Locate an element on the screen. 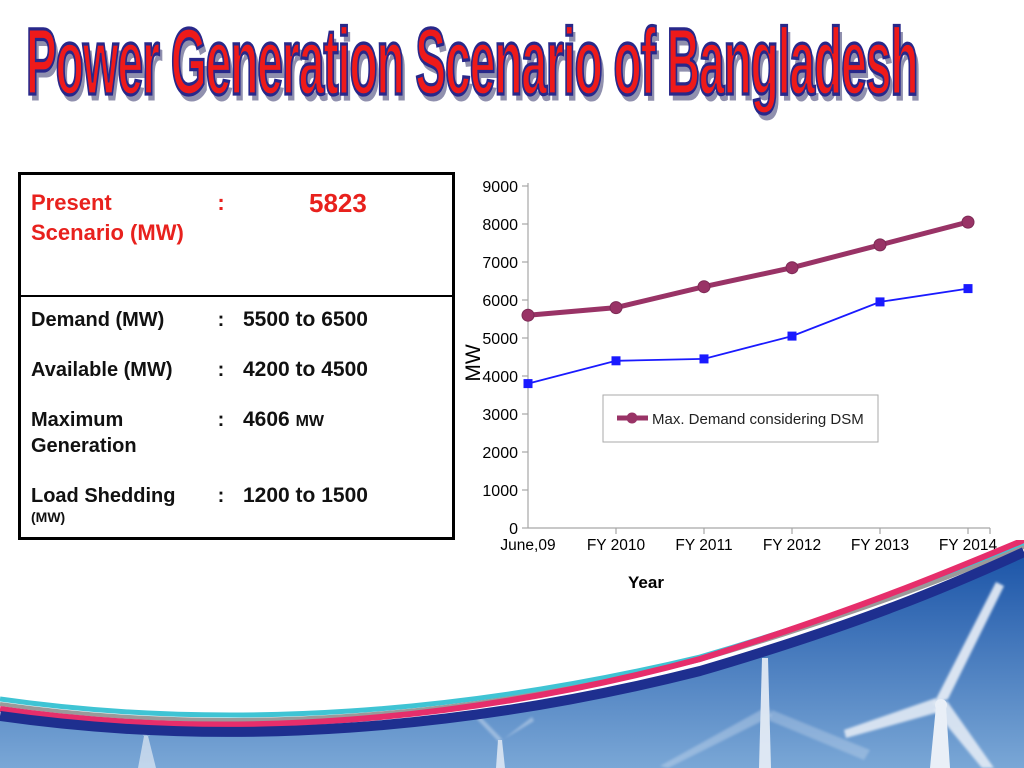 This screenshot has width=1024, height=768. table-header-colon: : is located at coordinates (221, 202).